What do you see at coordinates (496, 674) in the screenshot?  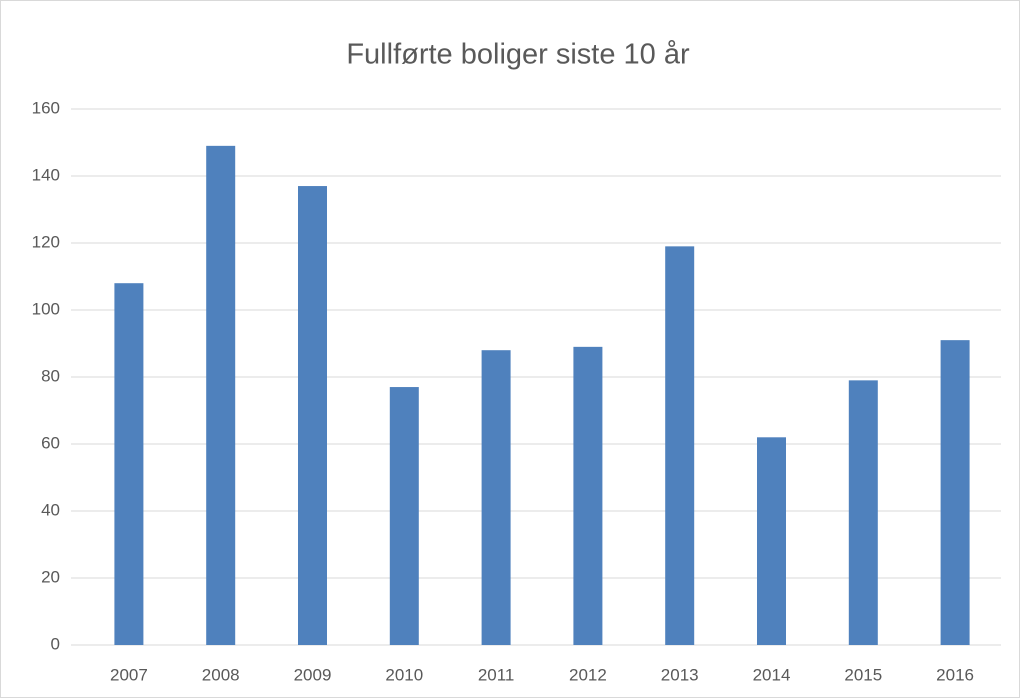 I see `x-tick-label: 2011` at bounding box center [496, 674].